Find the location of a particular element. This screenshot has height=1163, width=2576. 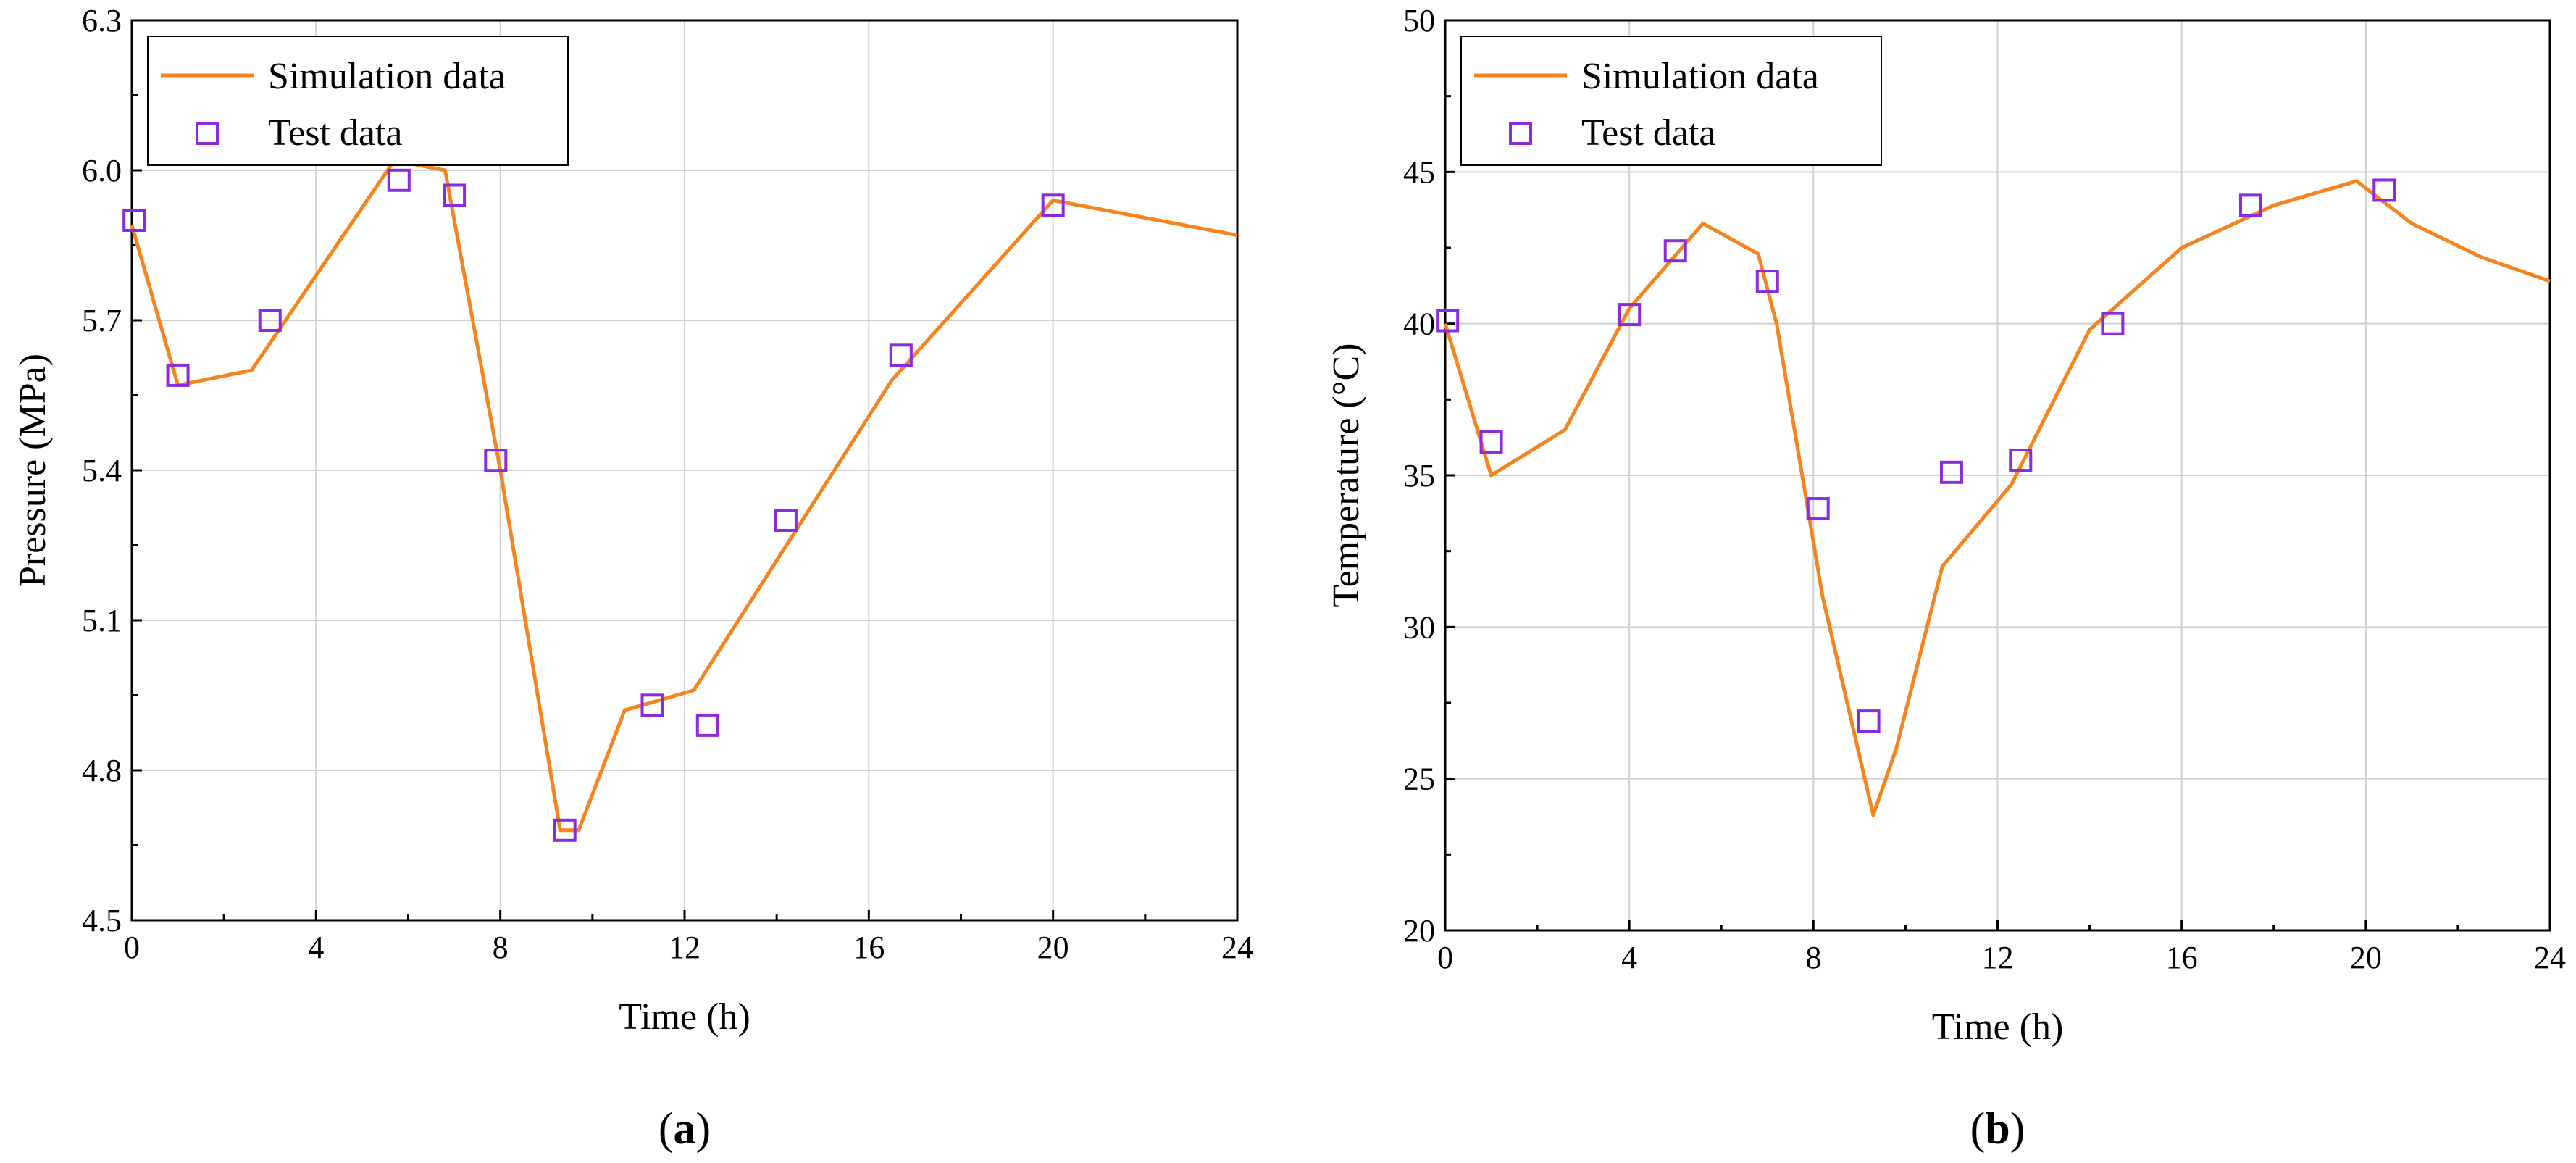

y-tick-label: 20 is located at coordinates (1419, 931).